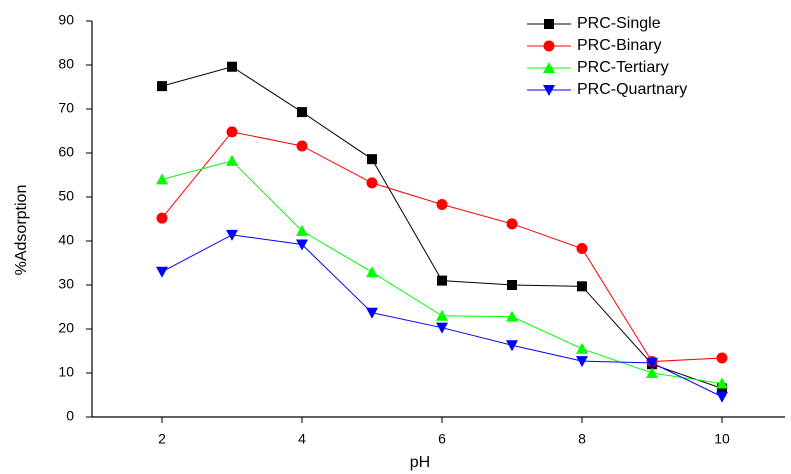  What do you see at coordinates (162, 439) in the screenshot?
I see `x-tick-label: 2` at bounding box center [162, 439].